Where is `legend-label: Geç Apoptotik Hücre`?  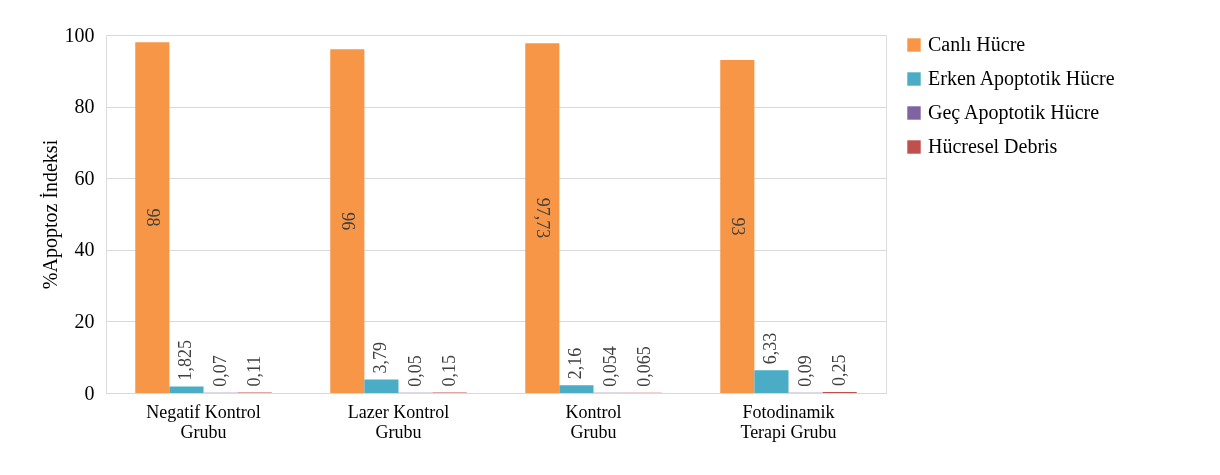 legend-label: Geç Apoptotik Hücre is located at coordinates (1014, 112).